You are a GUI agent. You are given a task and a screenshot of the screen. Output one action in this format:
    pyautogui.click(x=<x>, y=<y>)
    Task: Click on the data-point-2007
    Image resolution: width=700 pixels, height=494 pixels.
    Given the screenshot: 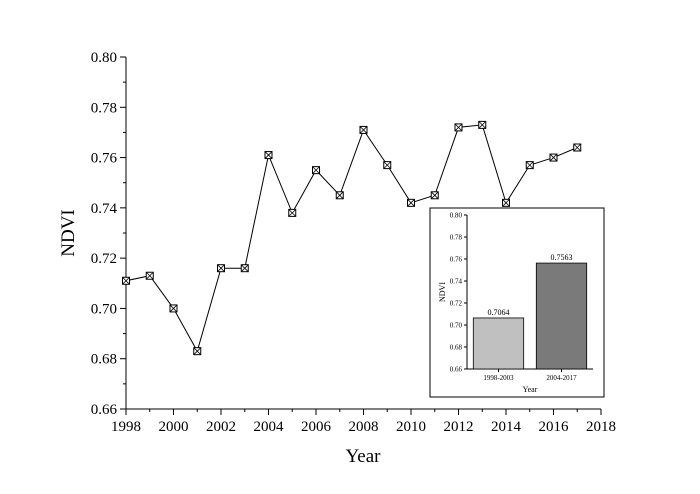 What is the action you would take?
    pyautogui.click(x=339, y=195)
    